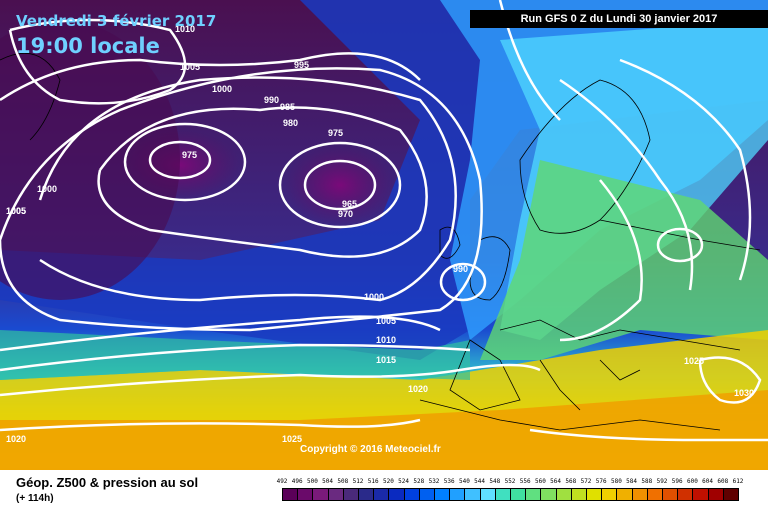  What do you see at coordinates (449, 481) in the screenshot?
I see `scale-label: 536` at bounding box center [449, 481].